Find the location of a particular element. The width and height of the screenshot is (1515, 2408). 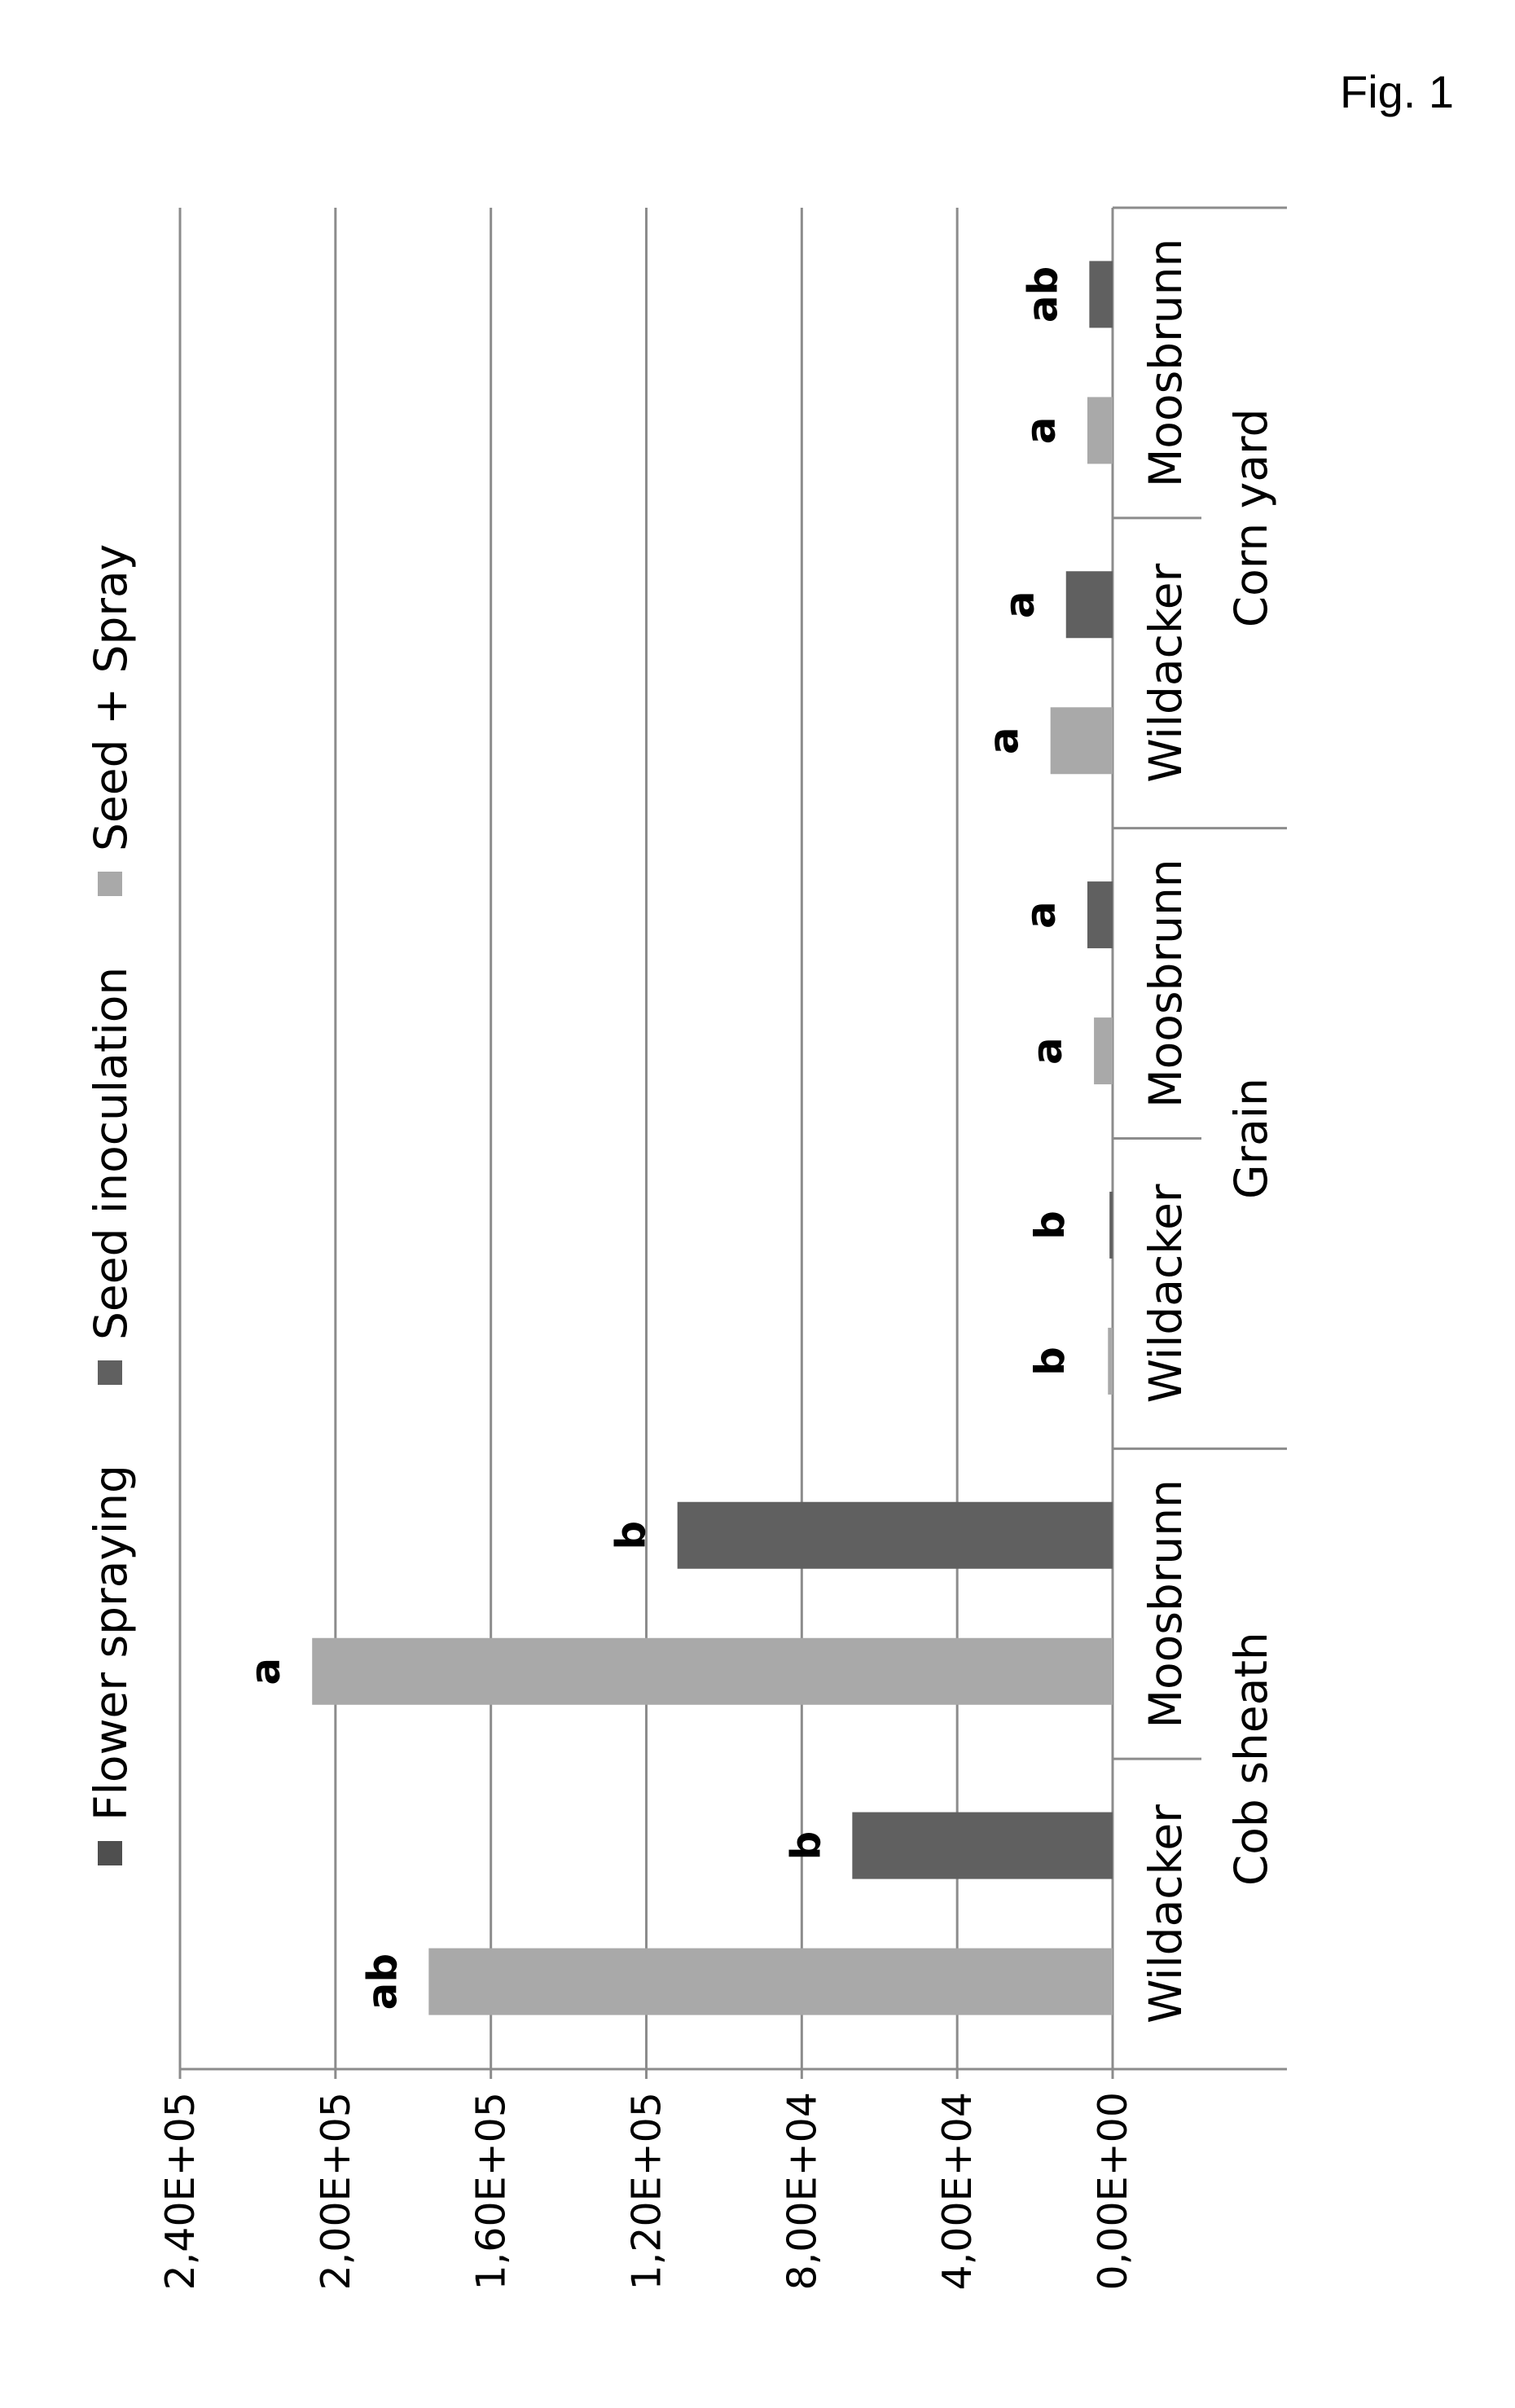

group-label: Corn yard is located at coordinates (1251, 517).